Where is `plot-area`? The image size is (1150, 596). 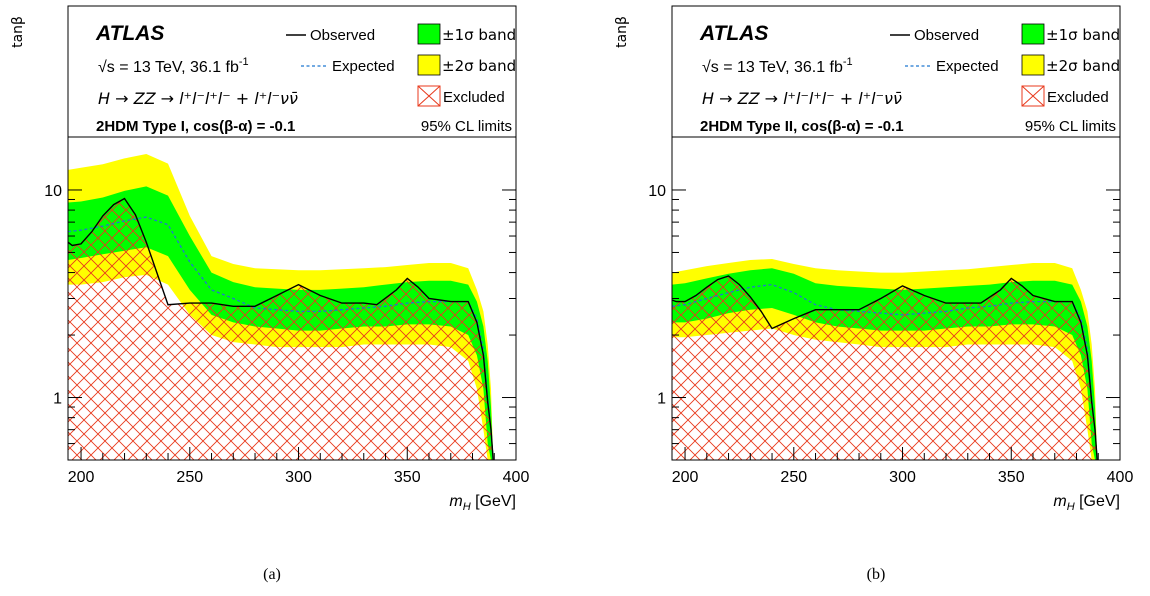 plot-area is located at coordinates (885, 359).